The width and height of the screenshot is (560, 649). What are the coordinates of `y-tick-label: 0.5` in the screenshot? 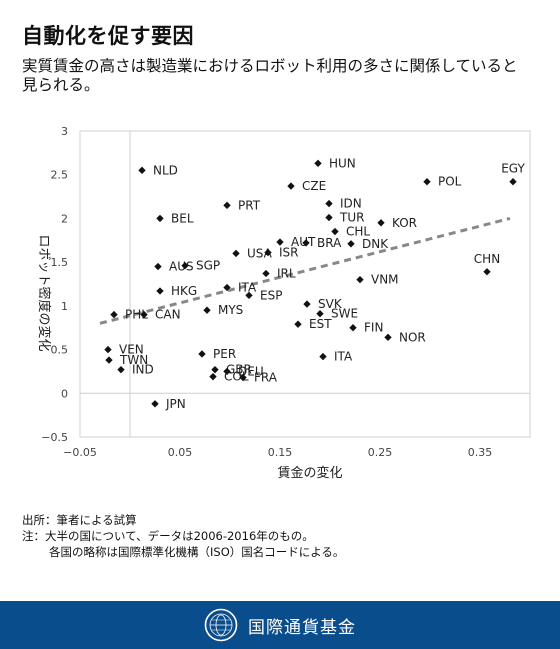 It's located at (60, 350).